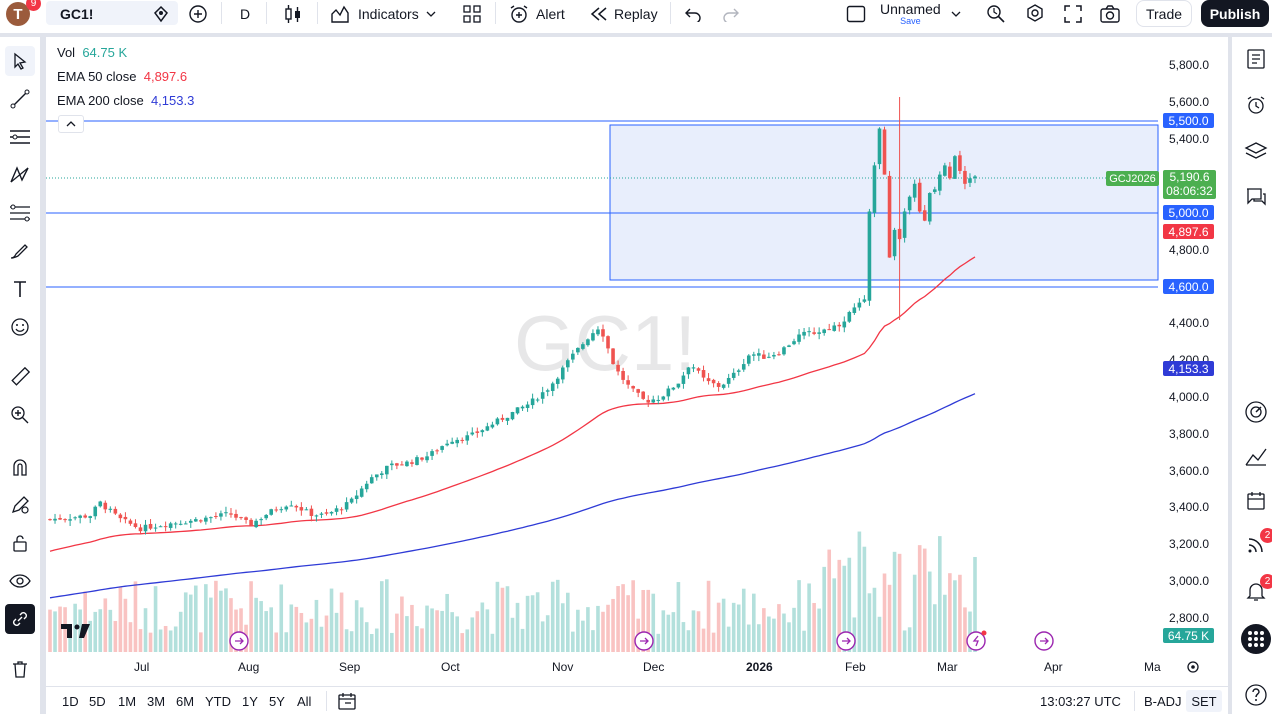  What do you see at coordinates (536, 13) in the screenshot?
I see `alert-button: Alert` at bounding box center [536, 13].